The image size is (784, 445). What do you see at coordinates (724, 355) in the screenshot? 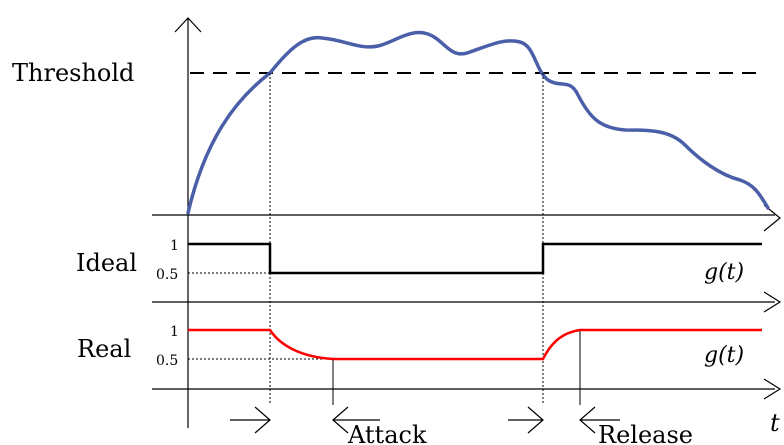
I see `real-gain-label: g(t)` at bounding box center [724, 355].